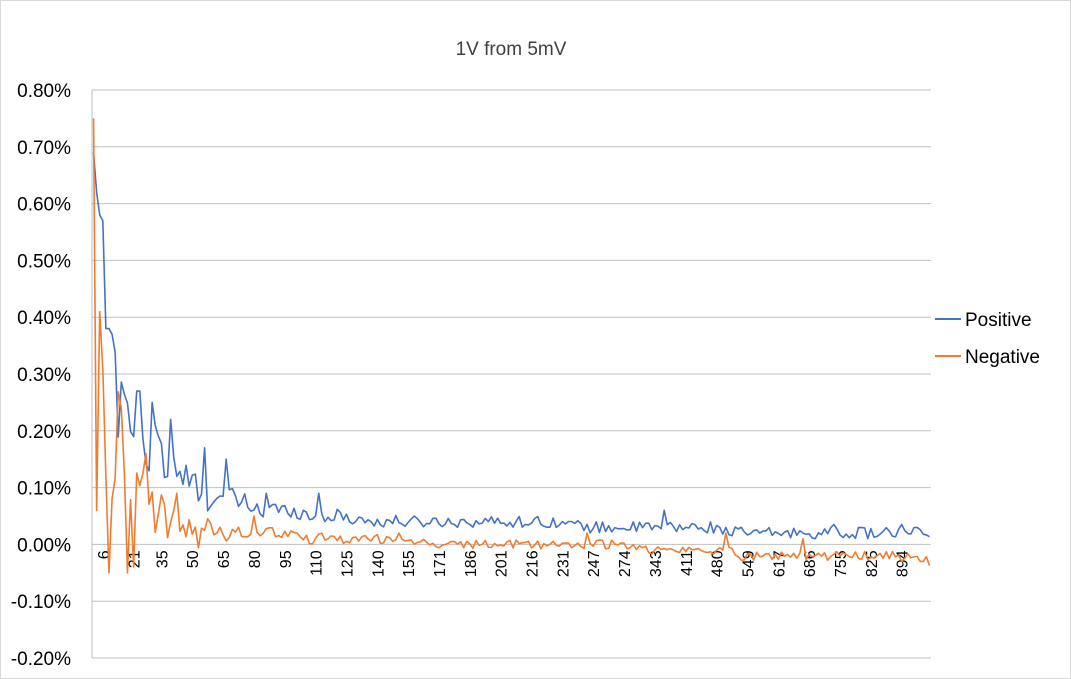  I want to click on x-tick-label: 21, so click(135, 559).